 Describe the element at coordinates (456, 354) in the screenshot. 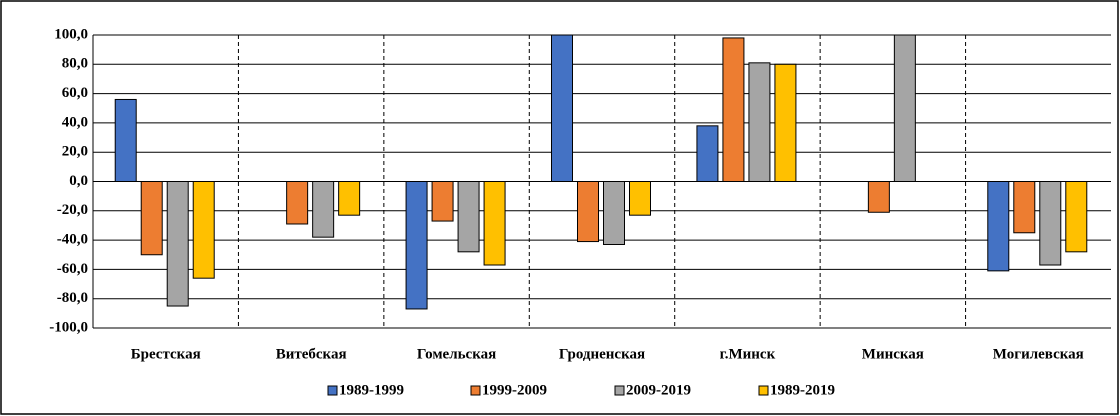

I see `x-tick-label: Гомельская` at that location.